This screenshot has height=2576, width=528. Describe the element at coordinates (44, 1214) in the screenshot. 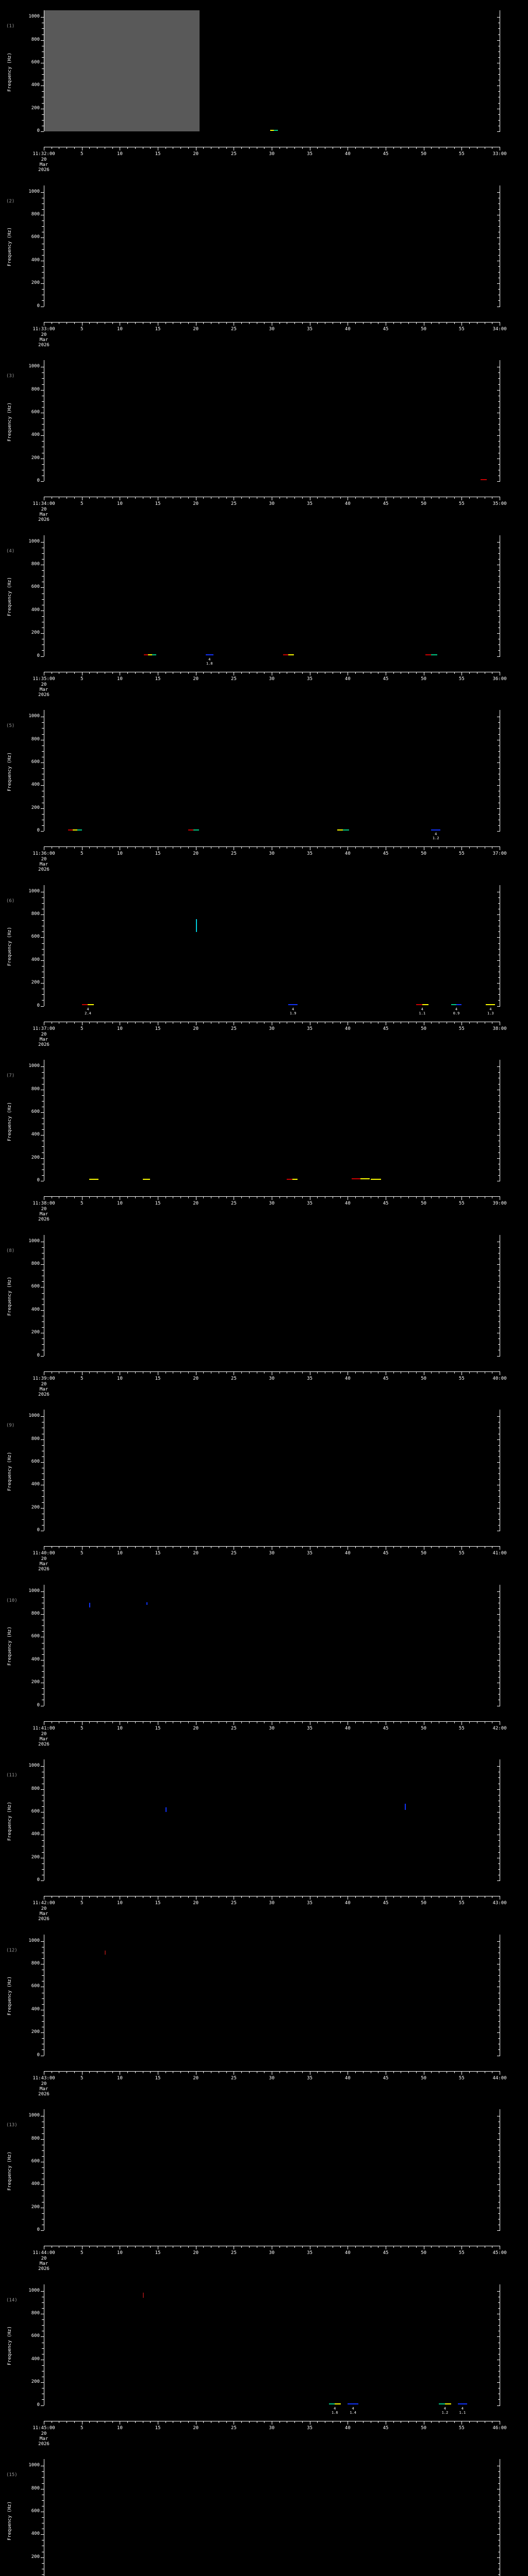

I see `x-axis-date-label: 20 Mar 2026` at that location.